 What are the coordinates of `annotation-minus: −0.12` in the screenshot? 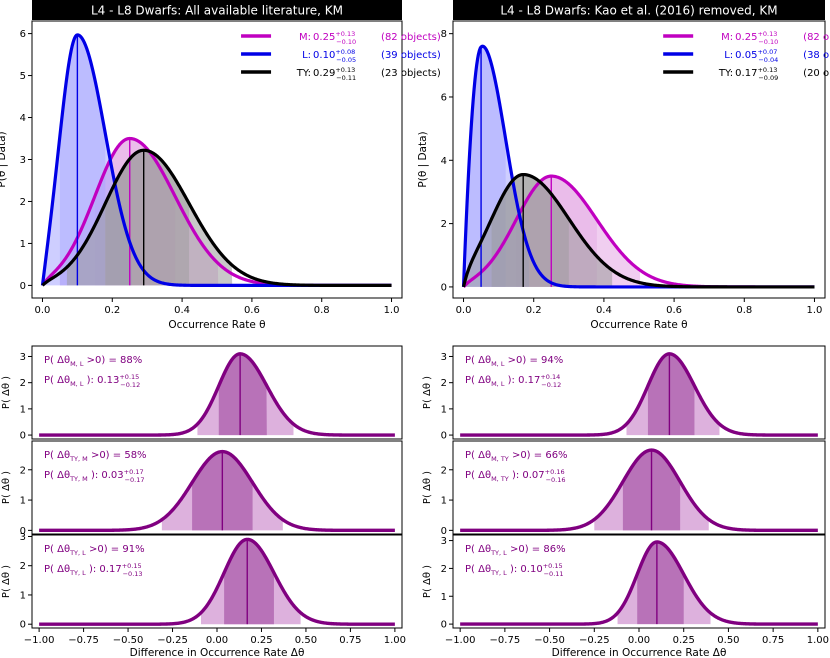 It's located at (551, 385).